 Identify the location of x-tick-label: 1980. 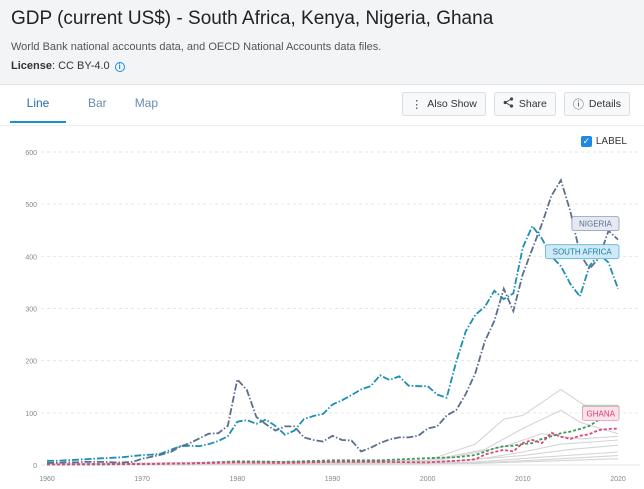
(238, 479).